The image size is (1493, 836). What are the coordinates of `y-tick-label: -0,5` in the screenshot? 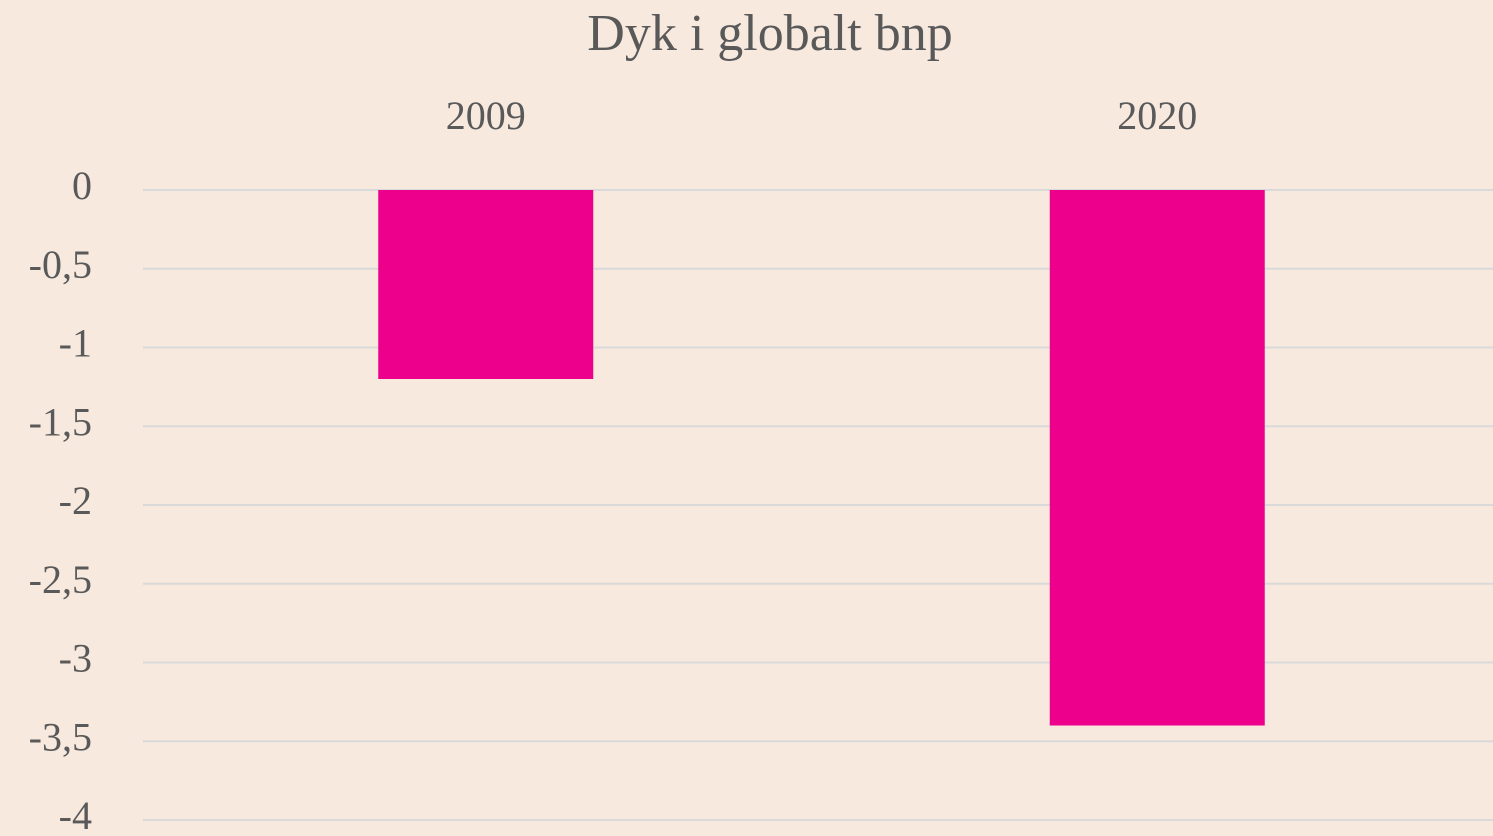 It's located at (60, 264).